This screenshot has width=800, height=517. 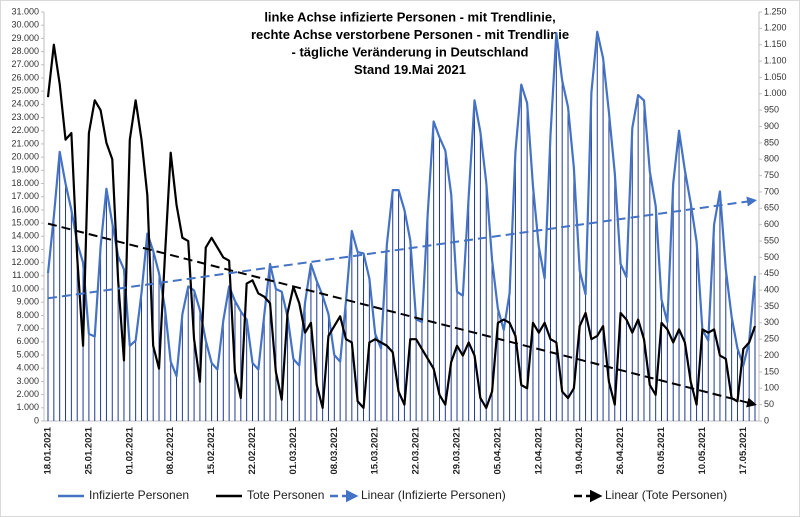 I want to click on y-tick-label: 10.000, so click(x=25, y=288).